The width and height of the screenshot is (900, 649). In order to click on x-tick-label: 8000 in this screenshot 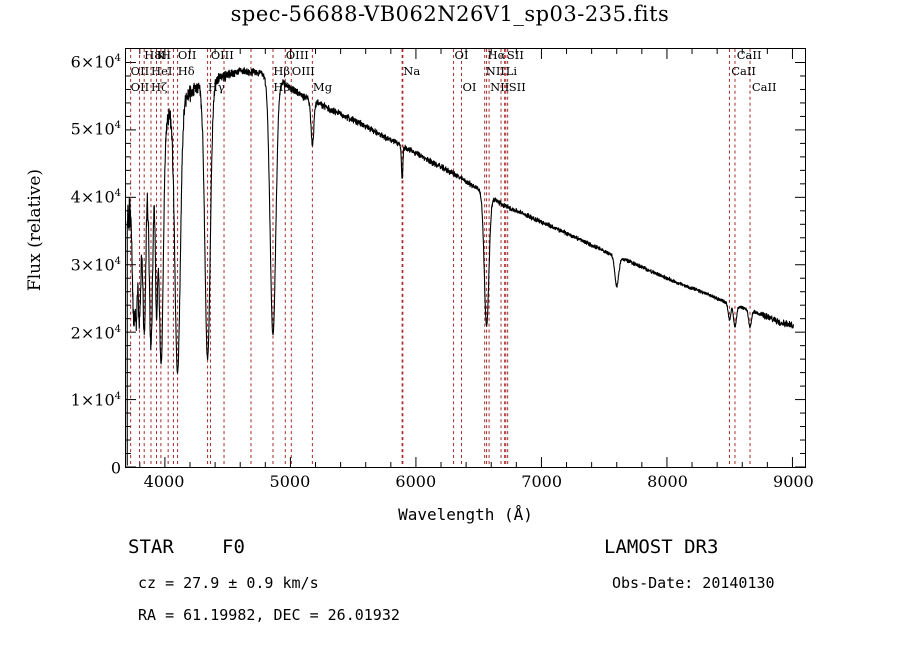, I will do `click(667, 481)`.